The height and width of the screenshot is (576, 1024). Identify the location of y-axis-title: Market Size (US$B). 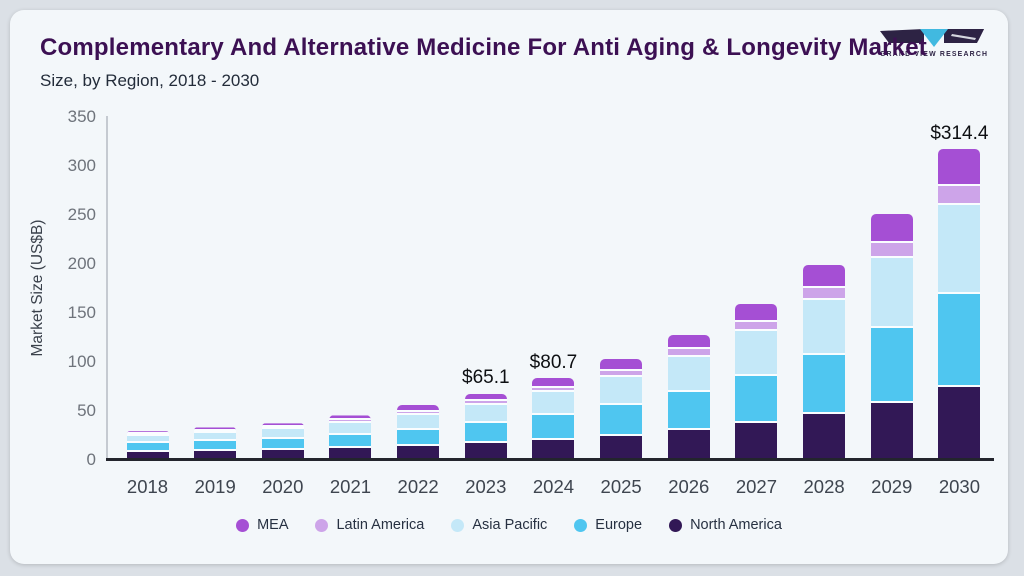
(37, 288).